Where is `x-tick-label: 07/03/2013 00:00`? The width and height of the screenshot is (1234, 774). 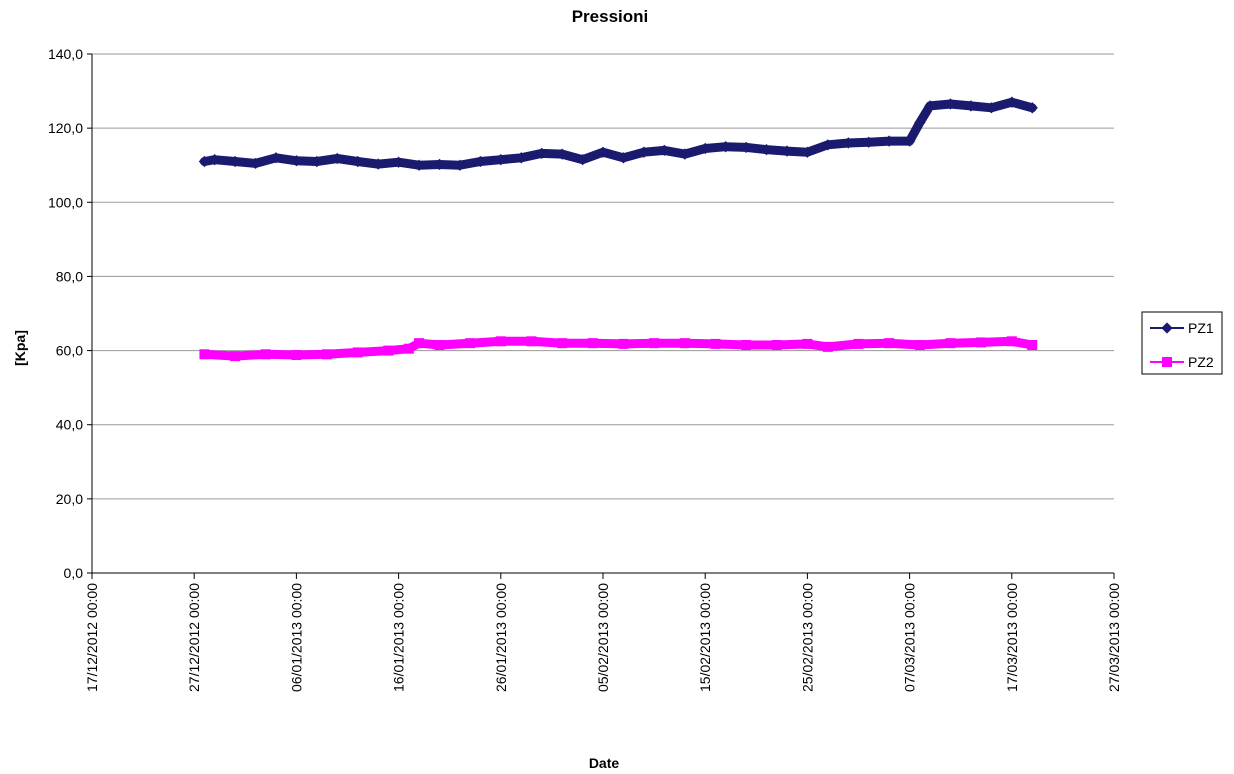 x-tick-label: 07/03/2013 00:00 is located at coordinates (910, 637).